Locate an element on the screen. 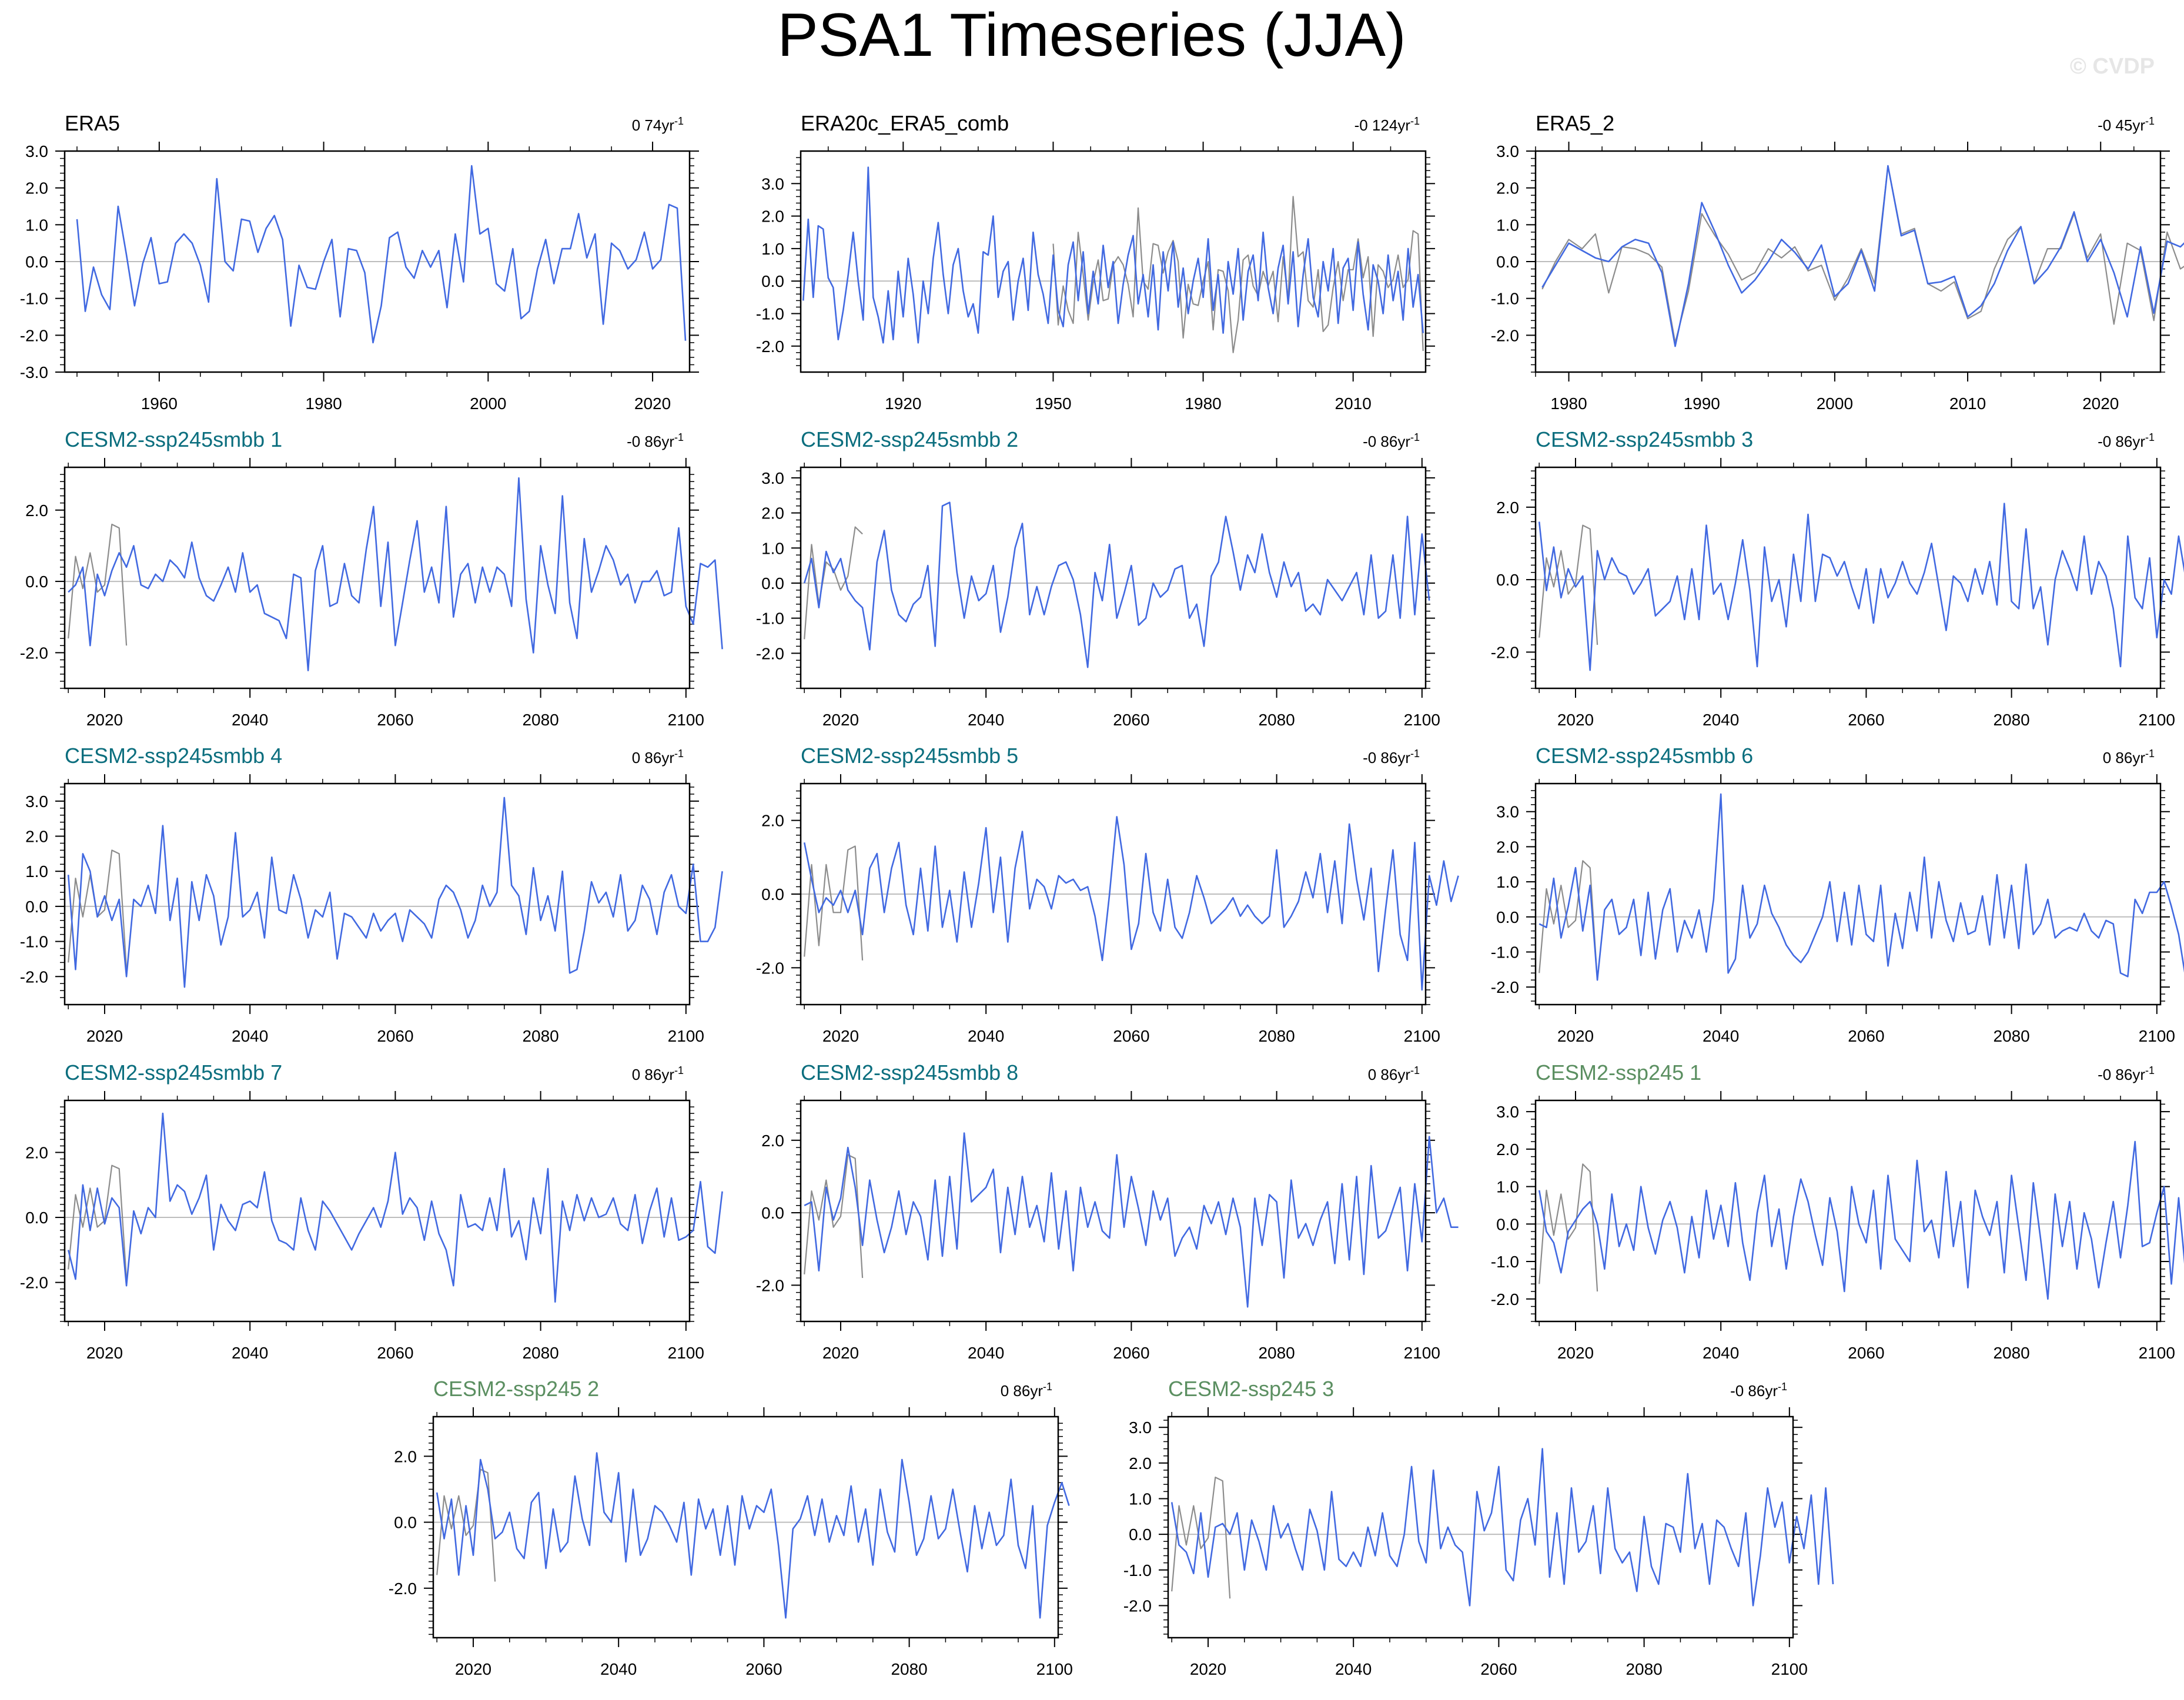 The width and height of the screenshot is (2184, 1700). figure-title: PSA1 Timeseries (JJA) is located at coordinates (1091, 35).